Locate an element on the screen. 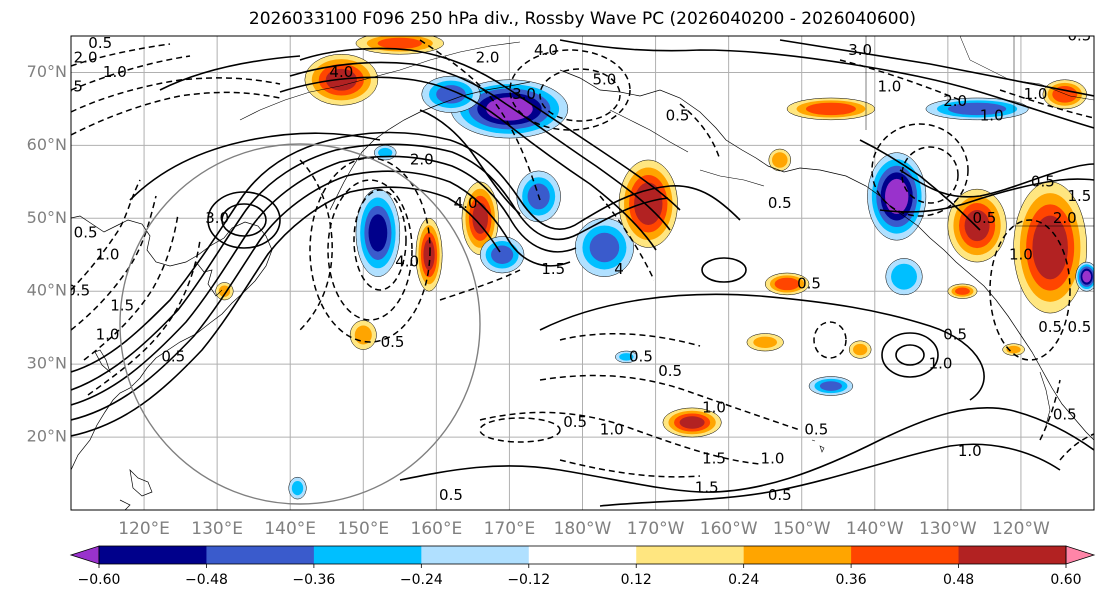 Image resolution: width=1105 pixels, height=604 pixels. contour-label: 4 is located at coordinates (619, 269).